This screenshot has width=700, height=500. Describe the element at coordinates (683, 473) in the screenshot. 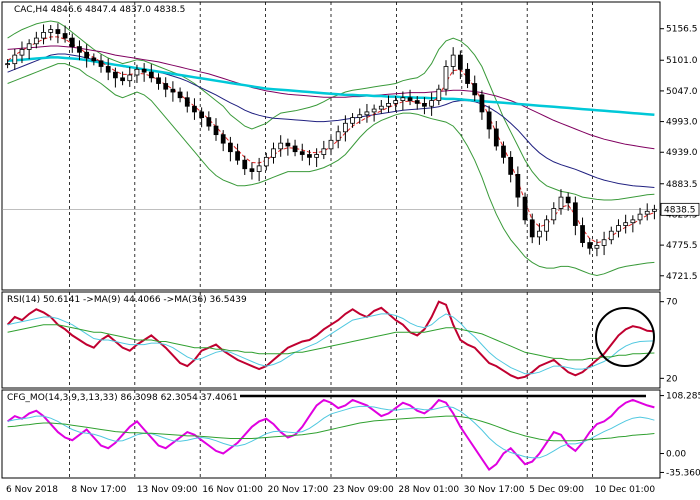

I see `cfg-tick-label-2: -35.3602` at that location.